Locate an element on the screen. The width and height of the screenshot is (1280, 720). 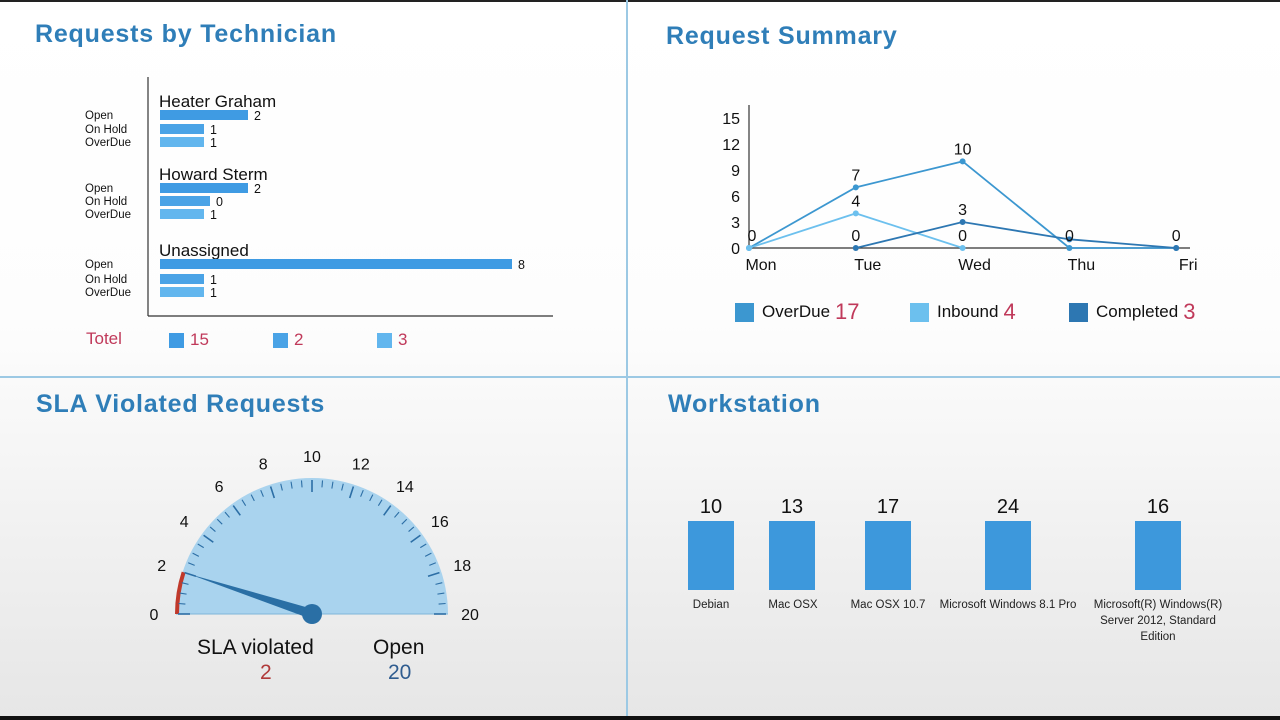
total-on-hold-swatch is located at coordinates (280, 340).